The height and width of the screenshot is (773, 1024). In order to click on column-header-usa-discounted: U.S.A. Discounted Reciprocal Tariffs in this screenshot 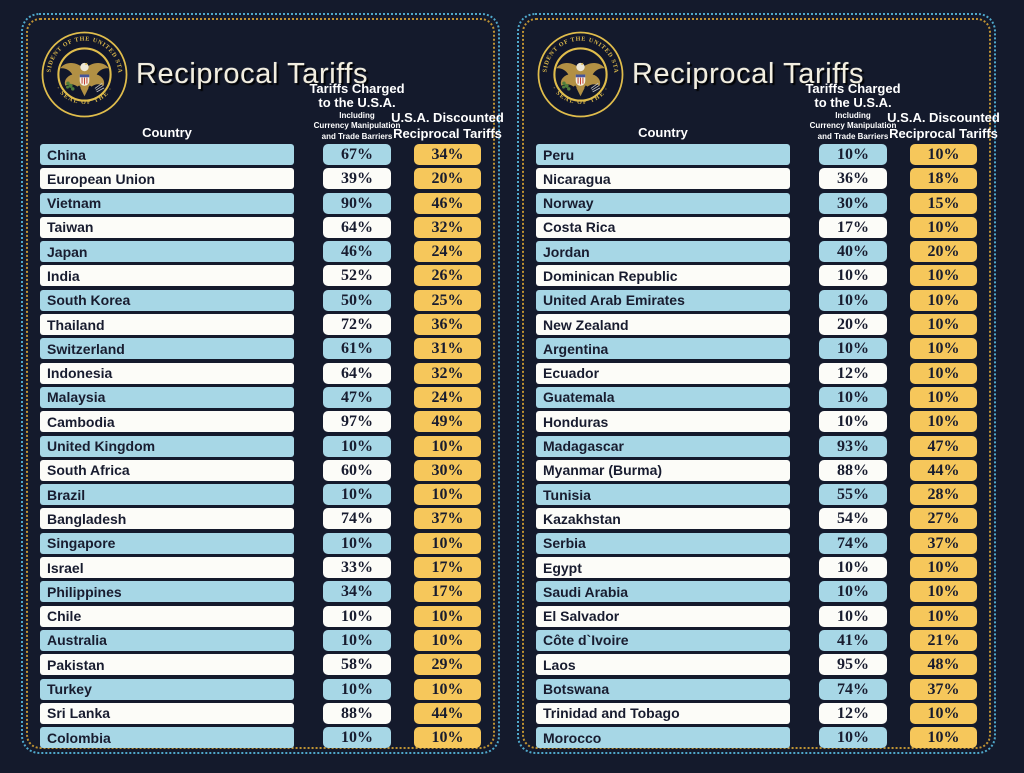, I will do `click(943, 125)`.